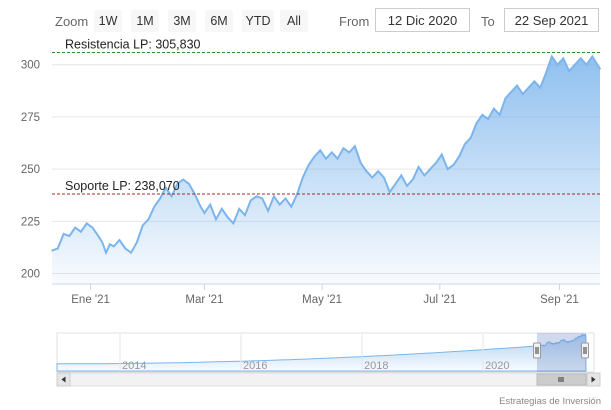  Describe the element at coordinates (559, 300) in the screenshot. I see `x-tick-label: Sep '21` at that location.